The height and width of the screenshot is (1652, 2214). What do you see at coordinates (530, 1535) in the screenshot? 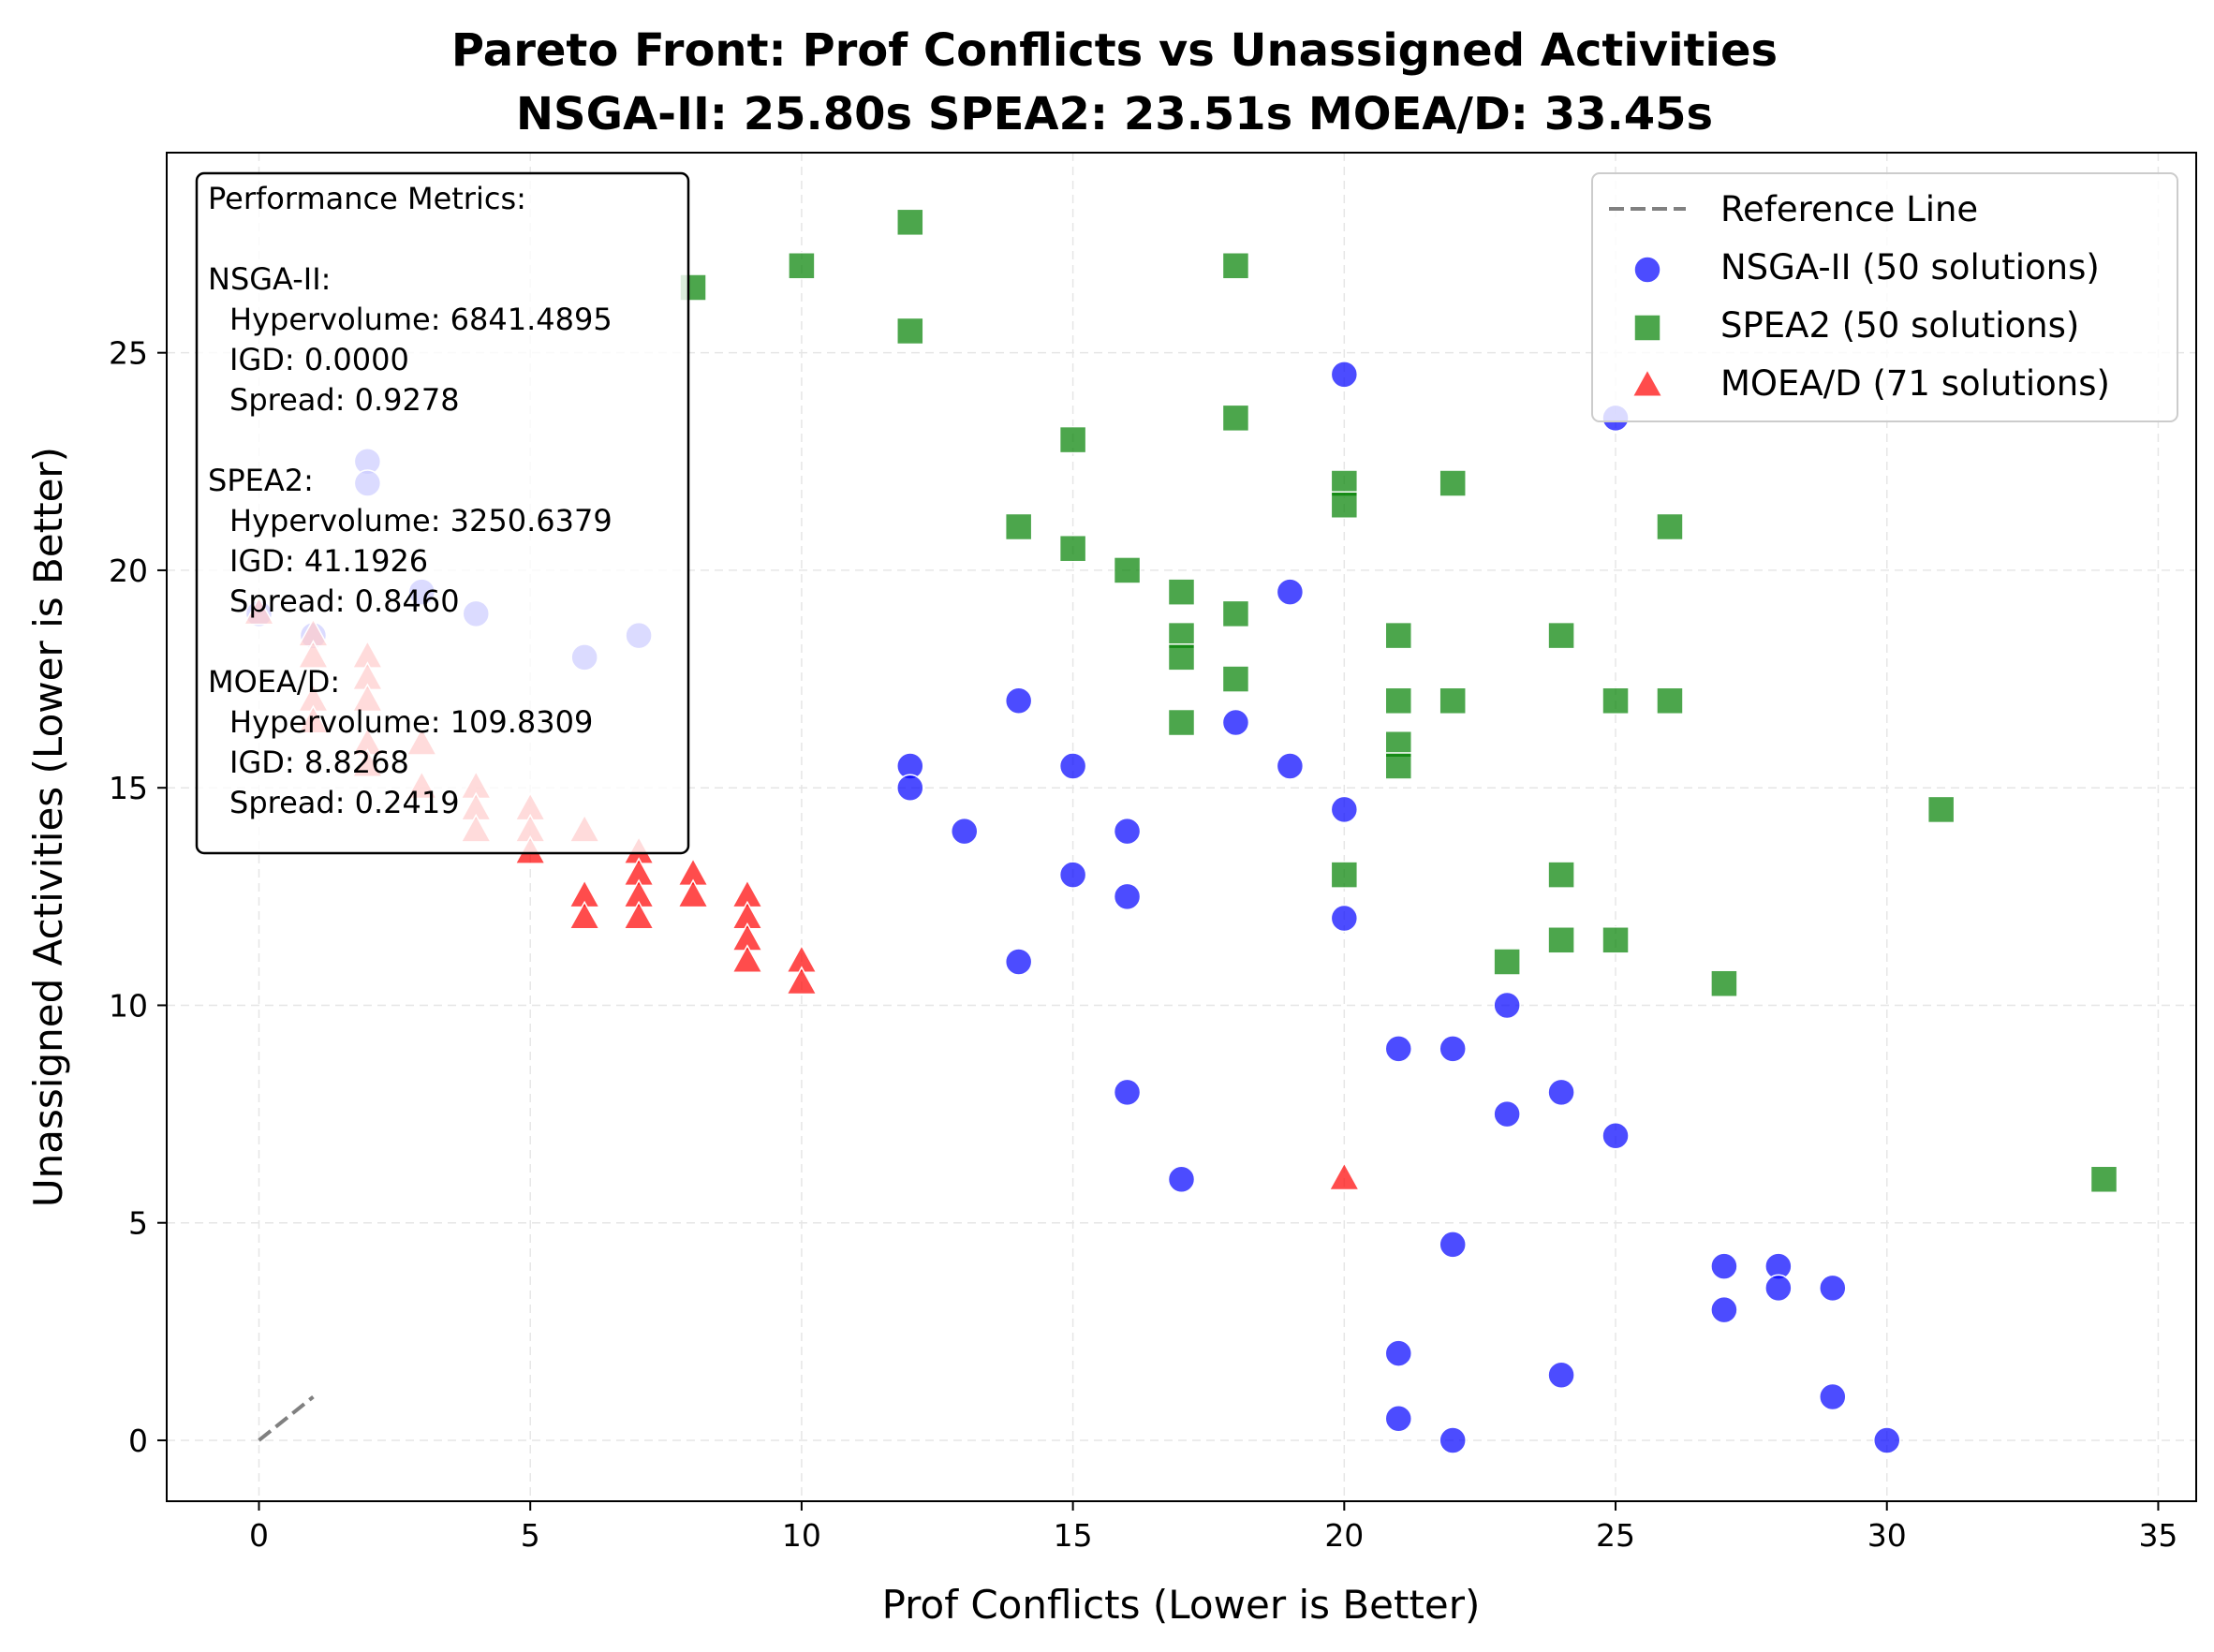
I see `x-tick-label: 5` at bounding box center [530, 1535].